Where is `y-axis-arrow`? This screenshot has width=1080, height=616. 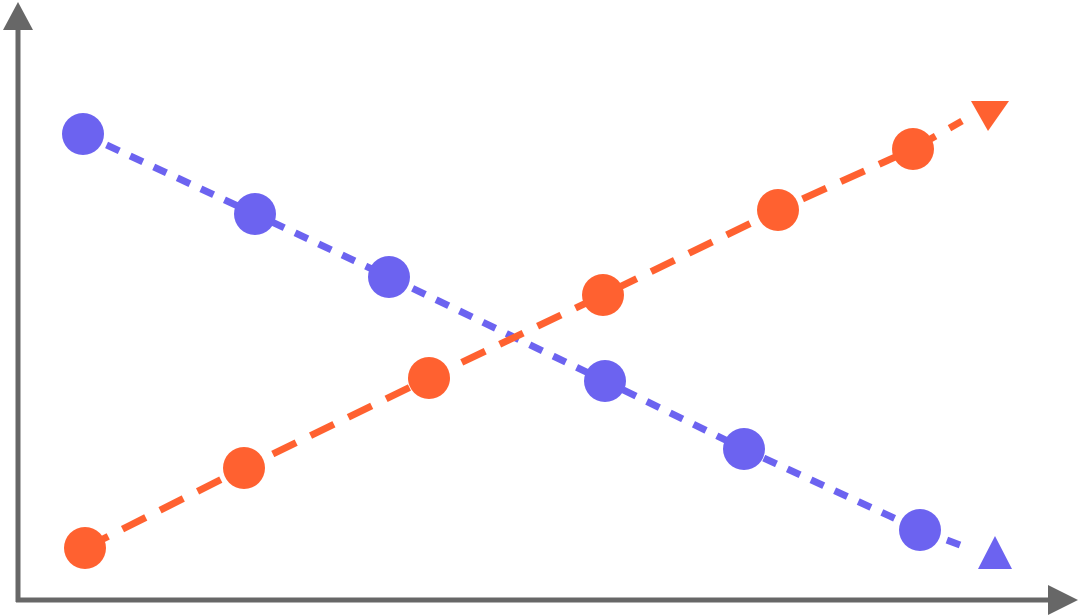 y-axis-arrow is located at coordinates (18, 16).